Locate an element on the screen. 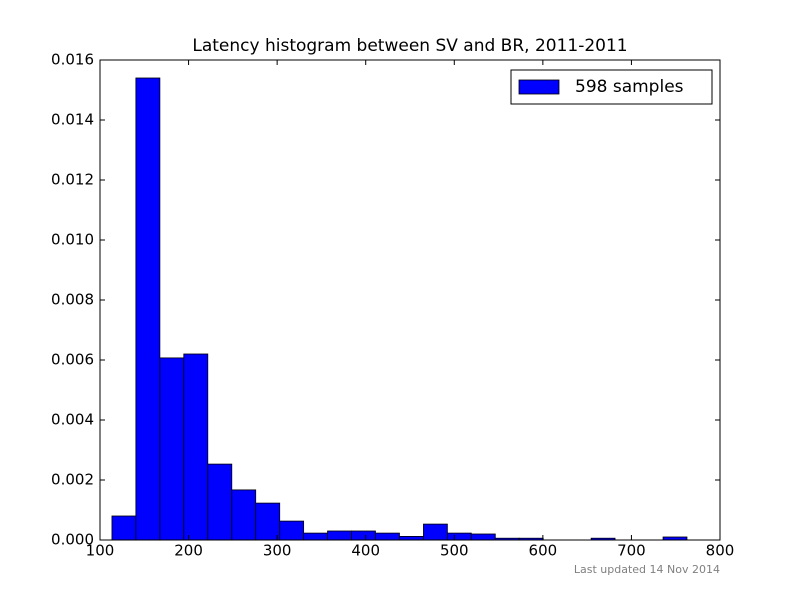 This screenshot has height=600, width=800. x-tick-label: 400 is located at coordinates (365, 551).